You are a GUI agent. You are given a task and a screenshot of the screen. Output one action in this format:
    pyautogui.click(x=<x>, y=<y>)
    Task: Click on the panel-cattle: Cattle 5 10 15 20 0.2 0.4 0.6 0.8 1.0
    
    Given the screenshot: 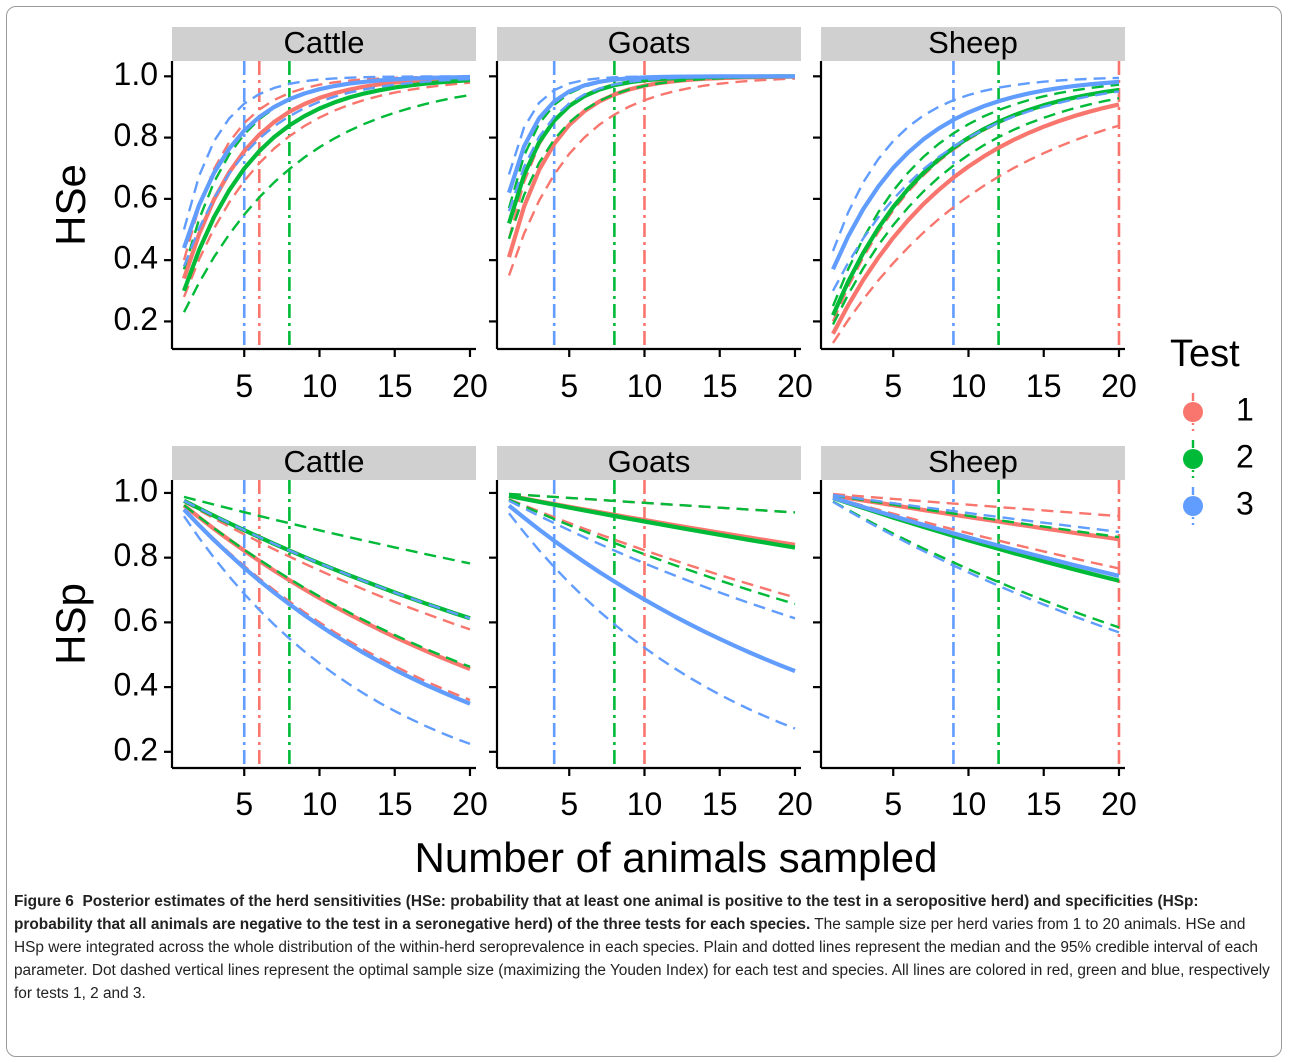 What is the action you would take?
    pyautogui.click(x=301, y=214)
    